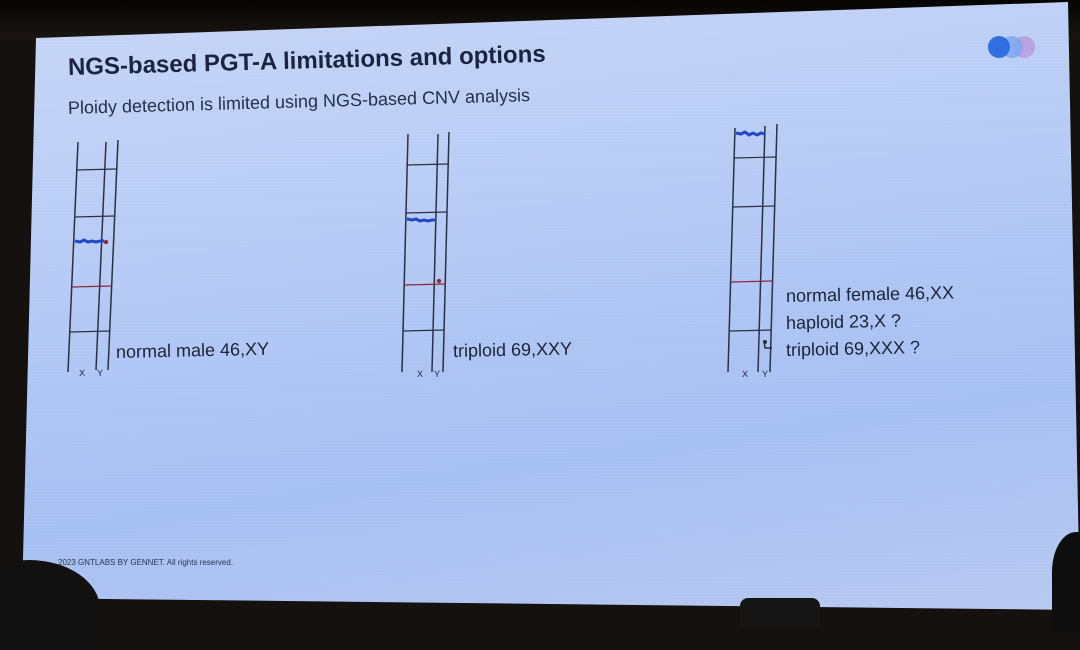 This screenshot has width=1080, height=650. I want to click on panel-label-triploid-xxy: triploid 69,XXY, so click(512, 349).